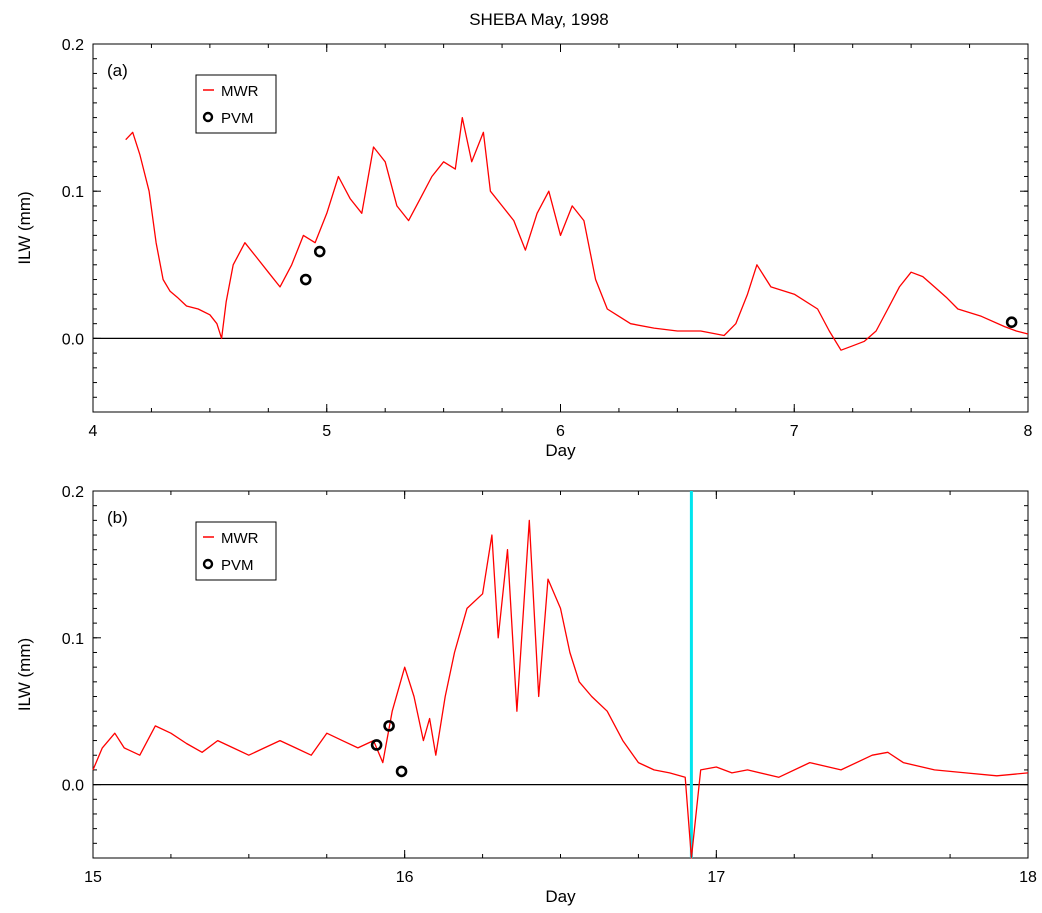 Image resolution: width=1042 pixels, height=913 pixels. Describe the element at coordinates (794, 431) in the screenshot. I see `x-tick-label: 7` at that location.